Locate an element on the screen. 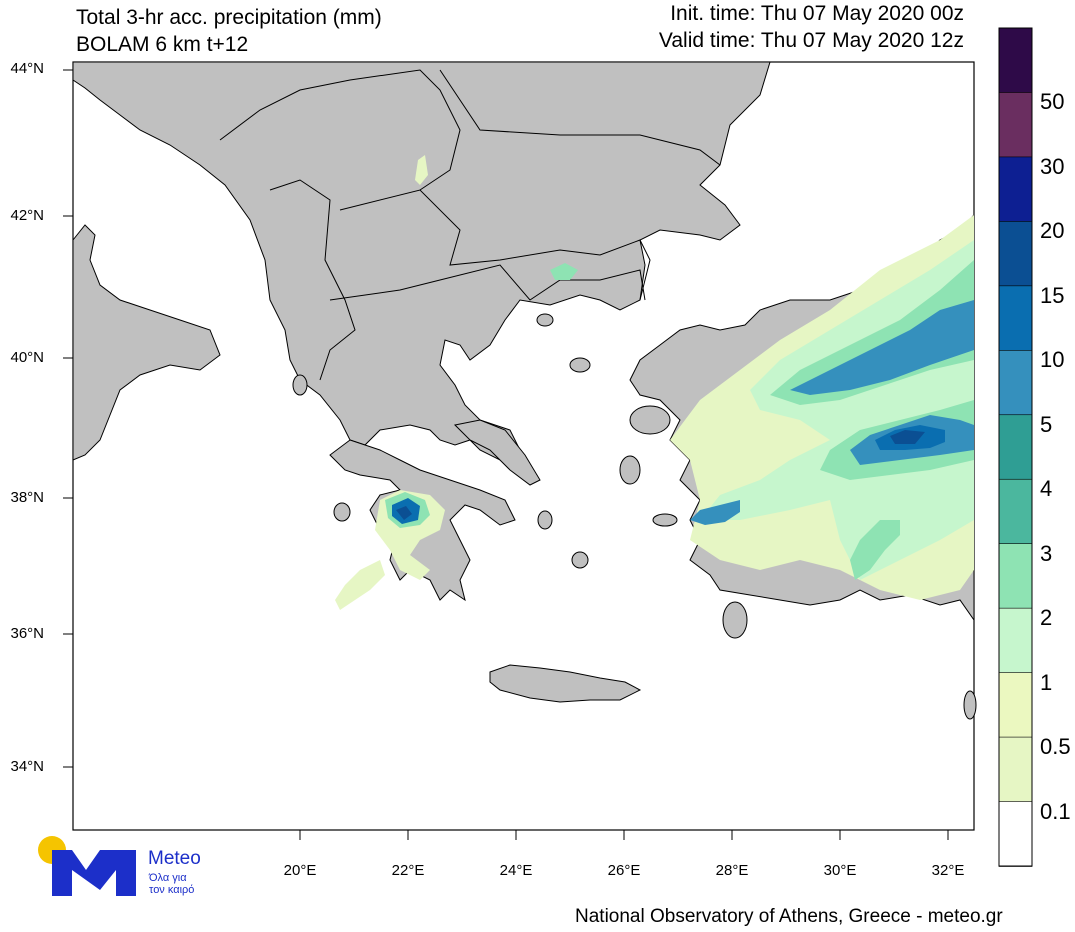 The image size is (1075, 932). precip-5-aegean-east is located at coordinates (715, 512).